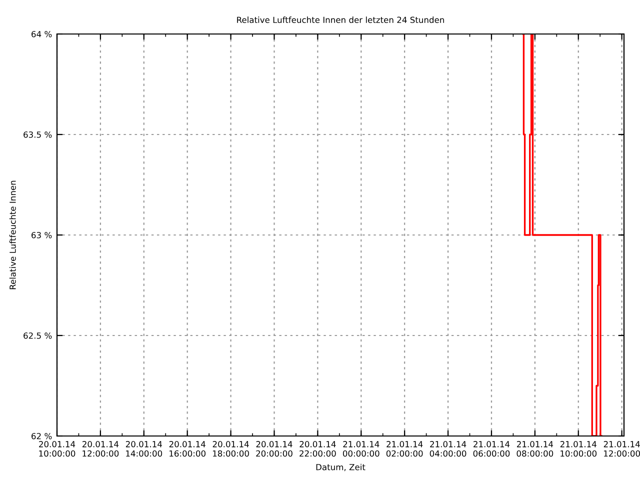 The height and width of the screenshot is (480, 640). Describe the element at coordinates (38, 335) in the screenshot. I see `y-tick-label: 62.5 %` at that location.